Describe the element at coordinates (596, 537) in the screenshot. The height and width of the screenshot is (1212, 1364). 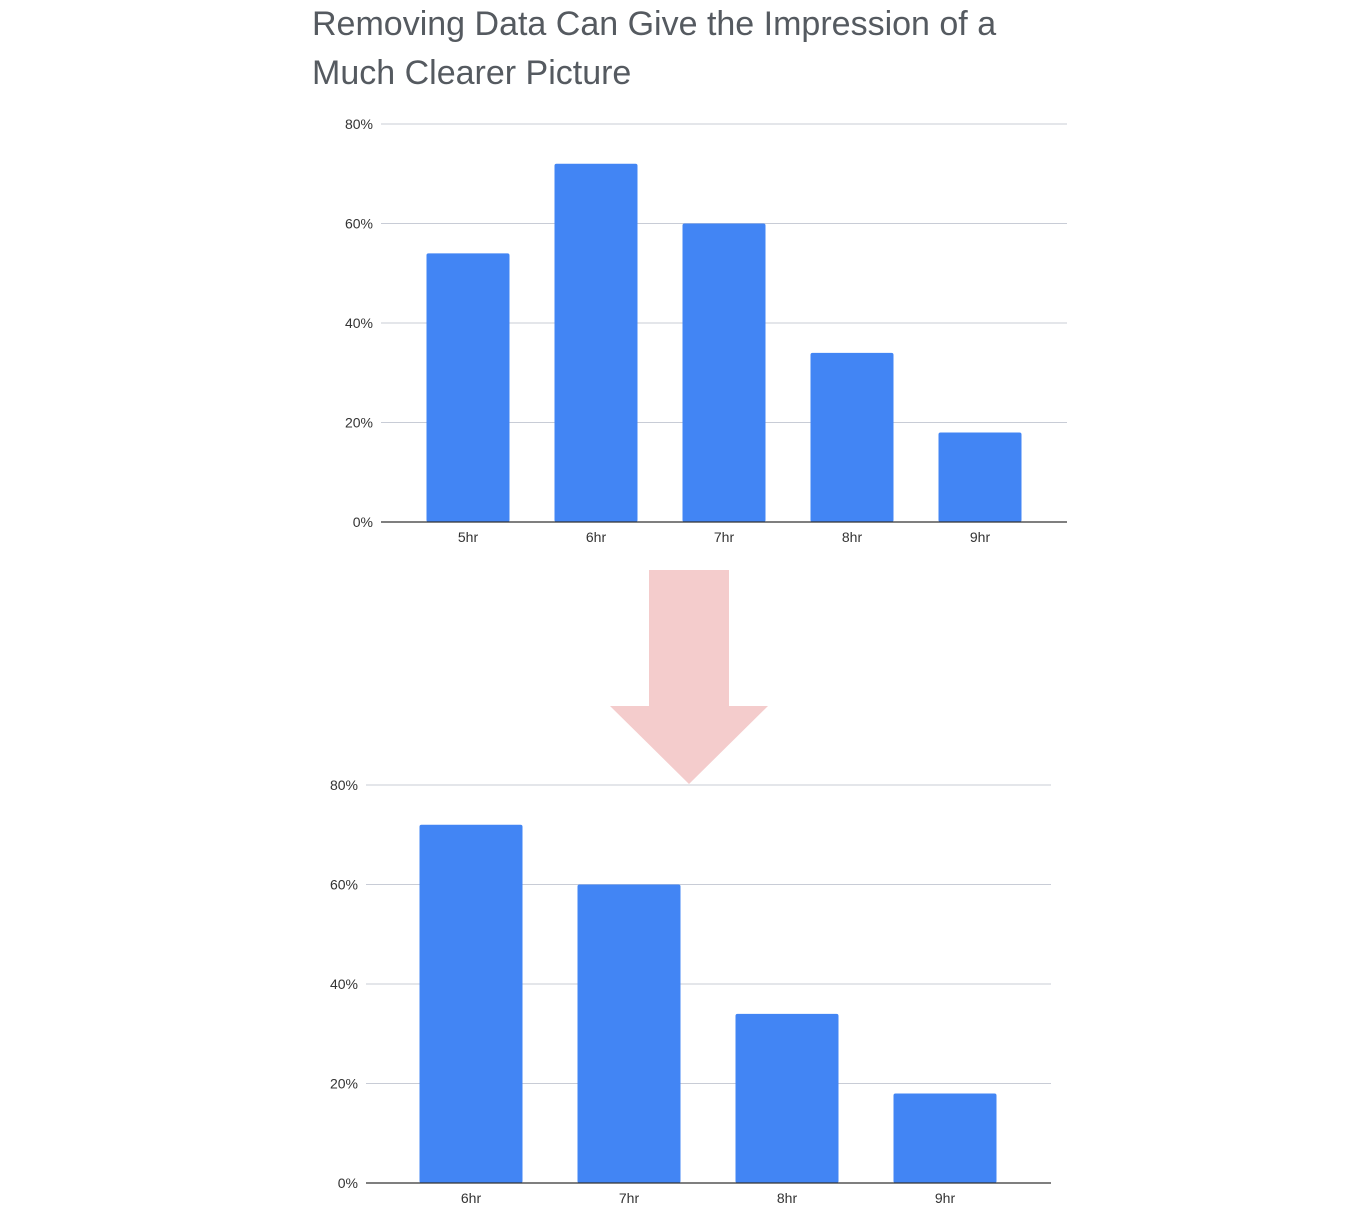
I see `top-x-tick-label: 6hr` at that location.